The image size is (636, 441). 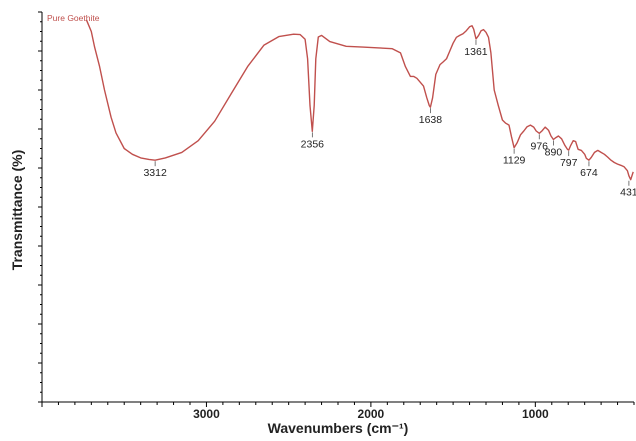 I want to click on peak-label: 2356, so click(x=313, y=144).